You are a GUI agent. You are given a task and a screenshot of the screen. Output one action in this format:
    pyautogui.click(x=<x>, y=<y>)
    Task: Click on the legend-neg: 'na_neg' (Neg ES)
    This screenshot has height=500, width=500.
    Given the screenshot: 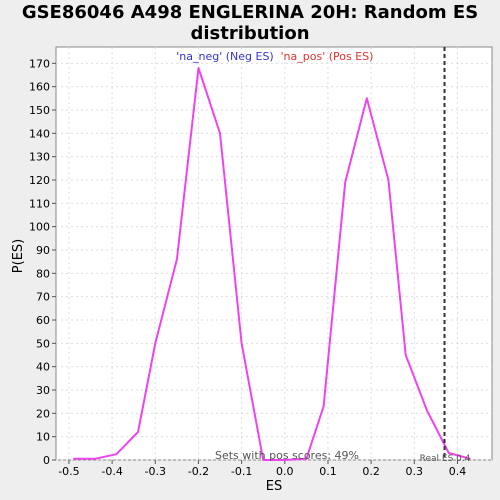 What is the action you would take?
    pyautogui.click(x=224, y=56)
    